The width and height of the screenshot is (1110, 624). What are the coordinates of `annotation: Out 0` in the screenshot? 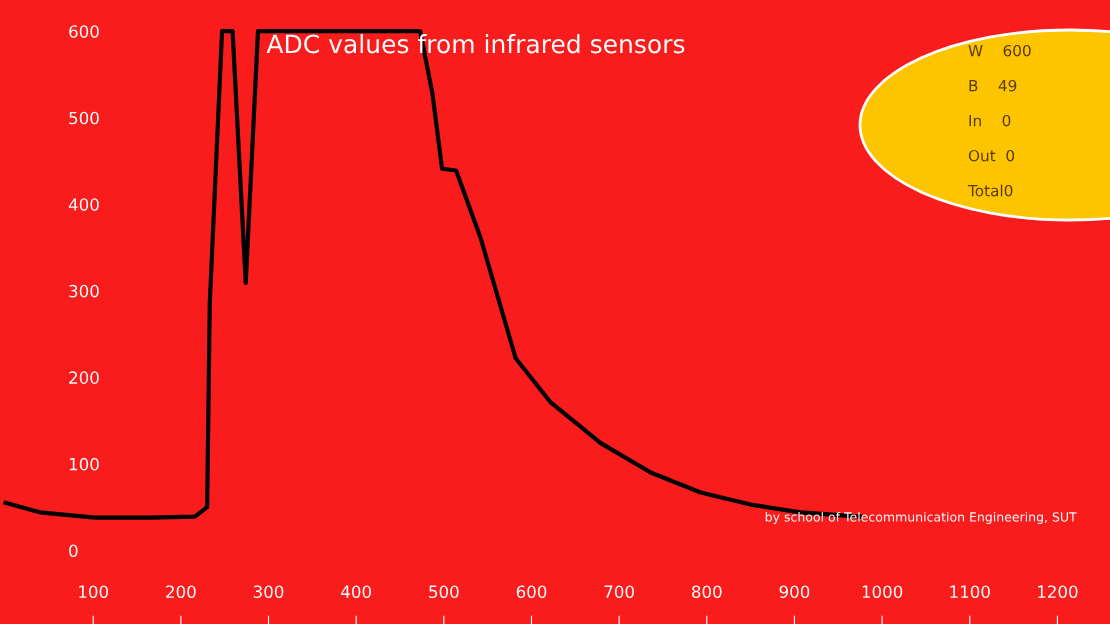 It's located at (991, 155).